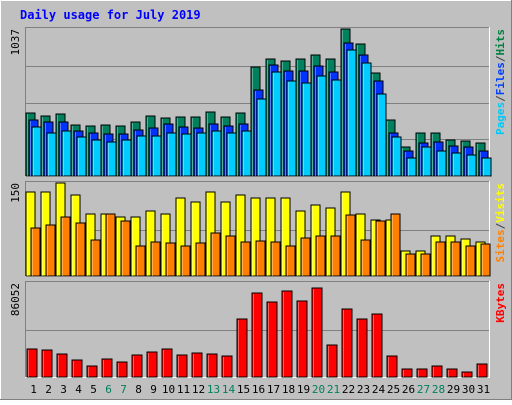  I want to click on y-max-label: 150, so click(15, 193).